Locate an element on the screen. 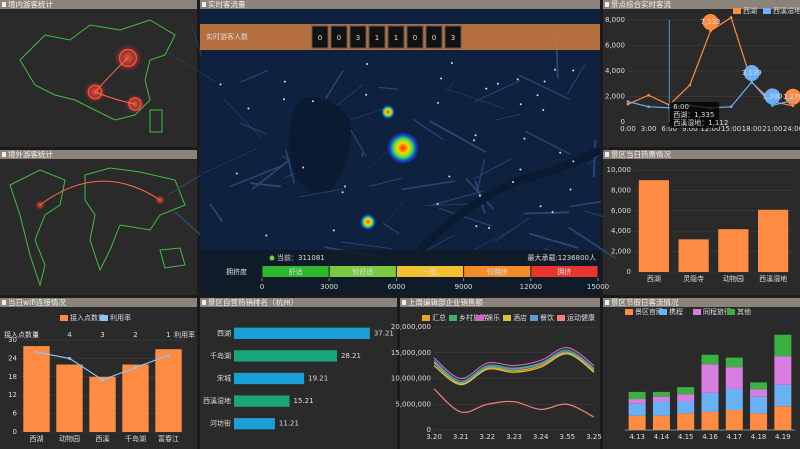  bubble-label: 1,300 is located at coordinates (772, 96).